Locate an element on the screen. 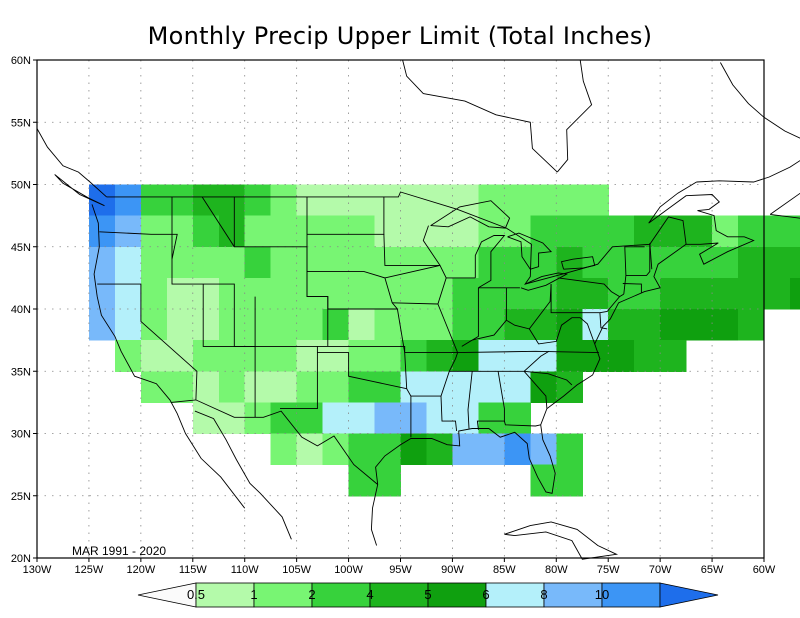 This screenshot has width=800, height=618. colorbar-label: 6 is located at coordinates (485, 594).